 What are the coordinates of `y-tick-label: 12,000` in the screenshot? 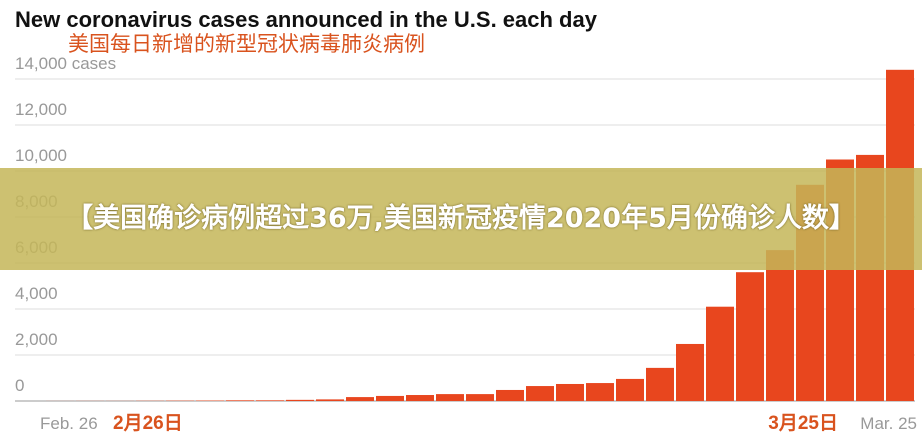 It's located at (41, 109).